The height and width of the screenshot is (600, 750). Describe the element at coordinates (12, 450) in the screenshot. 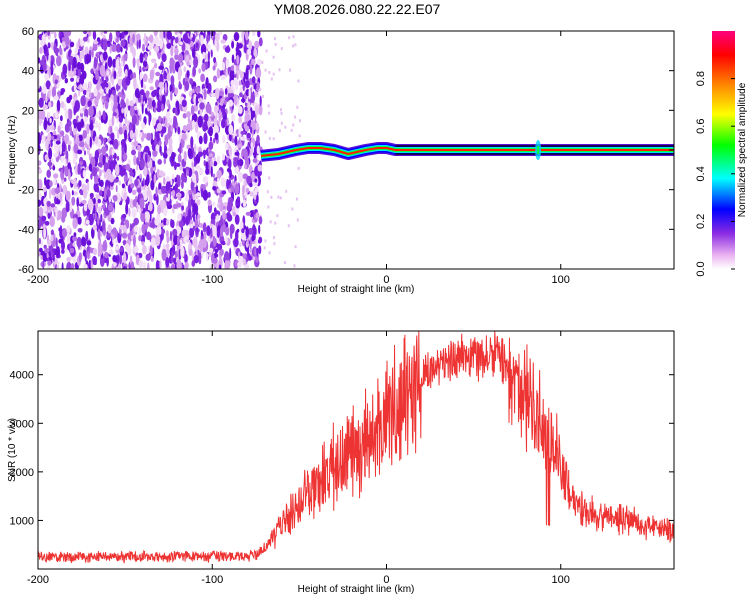

I see `snr-ylabel: SNR (10 * v/v)` at that location.